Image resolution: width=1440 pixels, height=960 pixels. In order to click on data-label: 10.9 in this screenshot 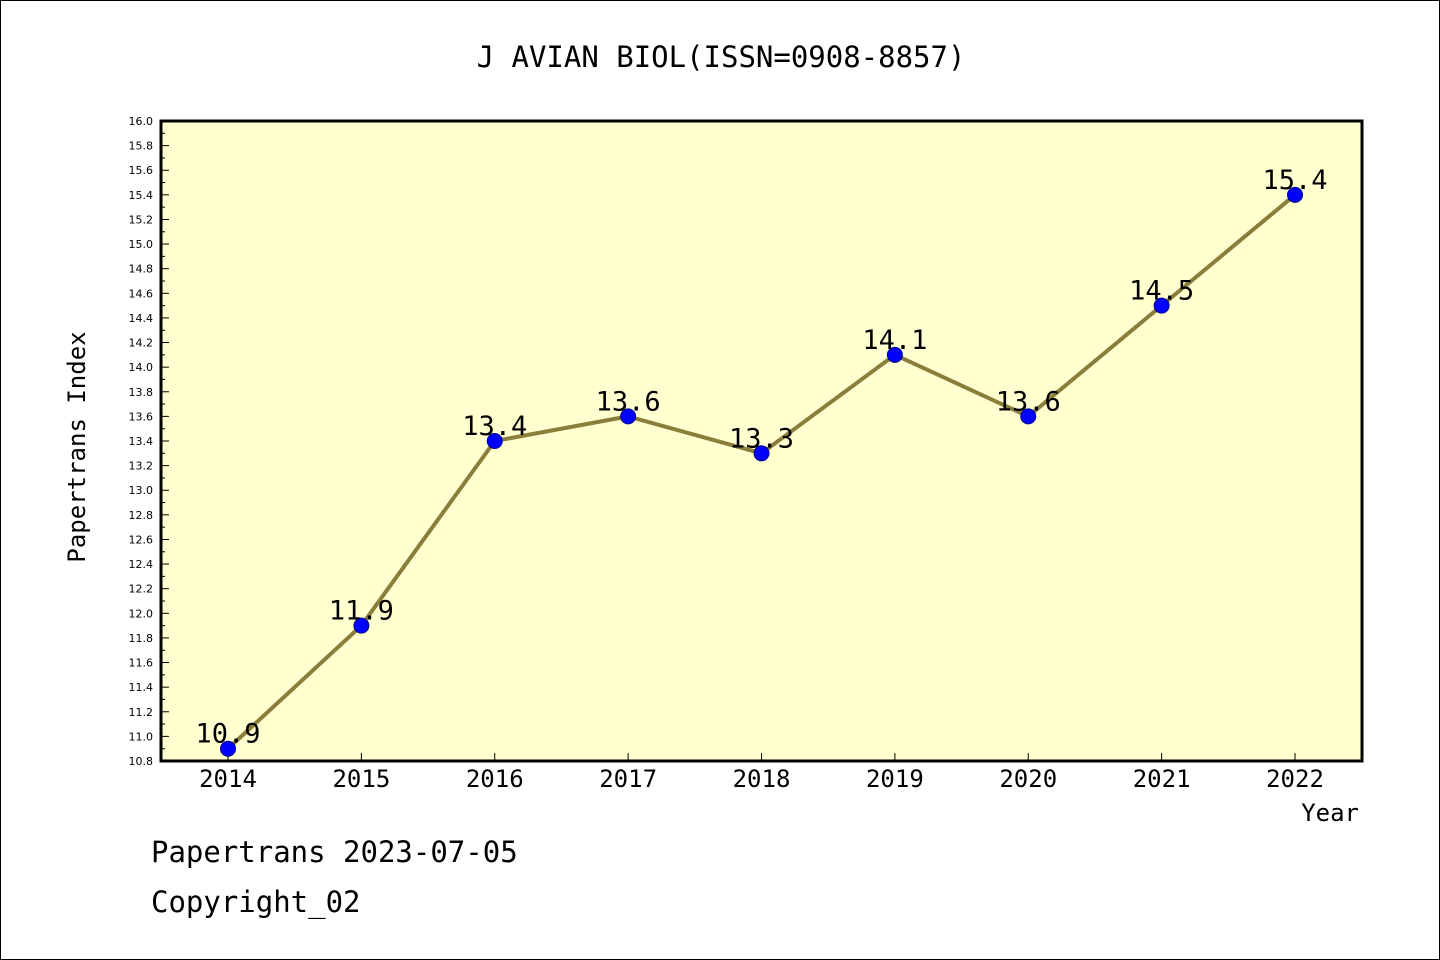, I will do `click(227, 734)`.